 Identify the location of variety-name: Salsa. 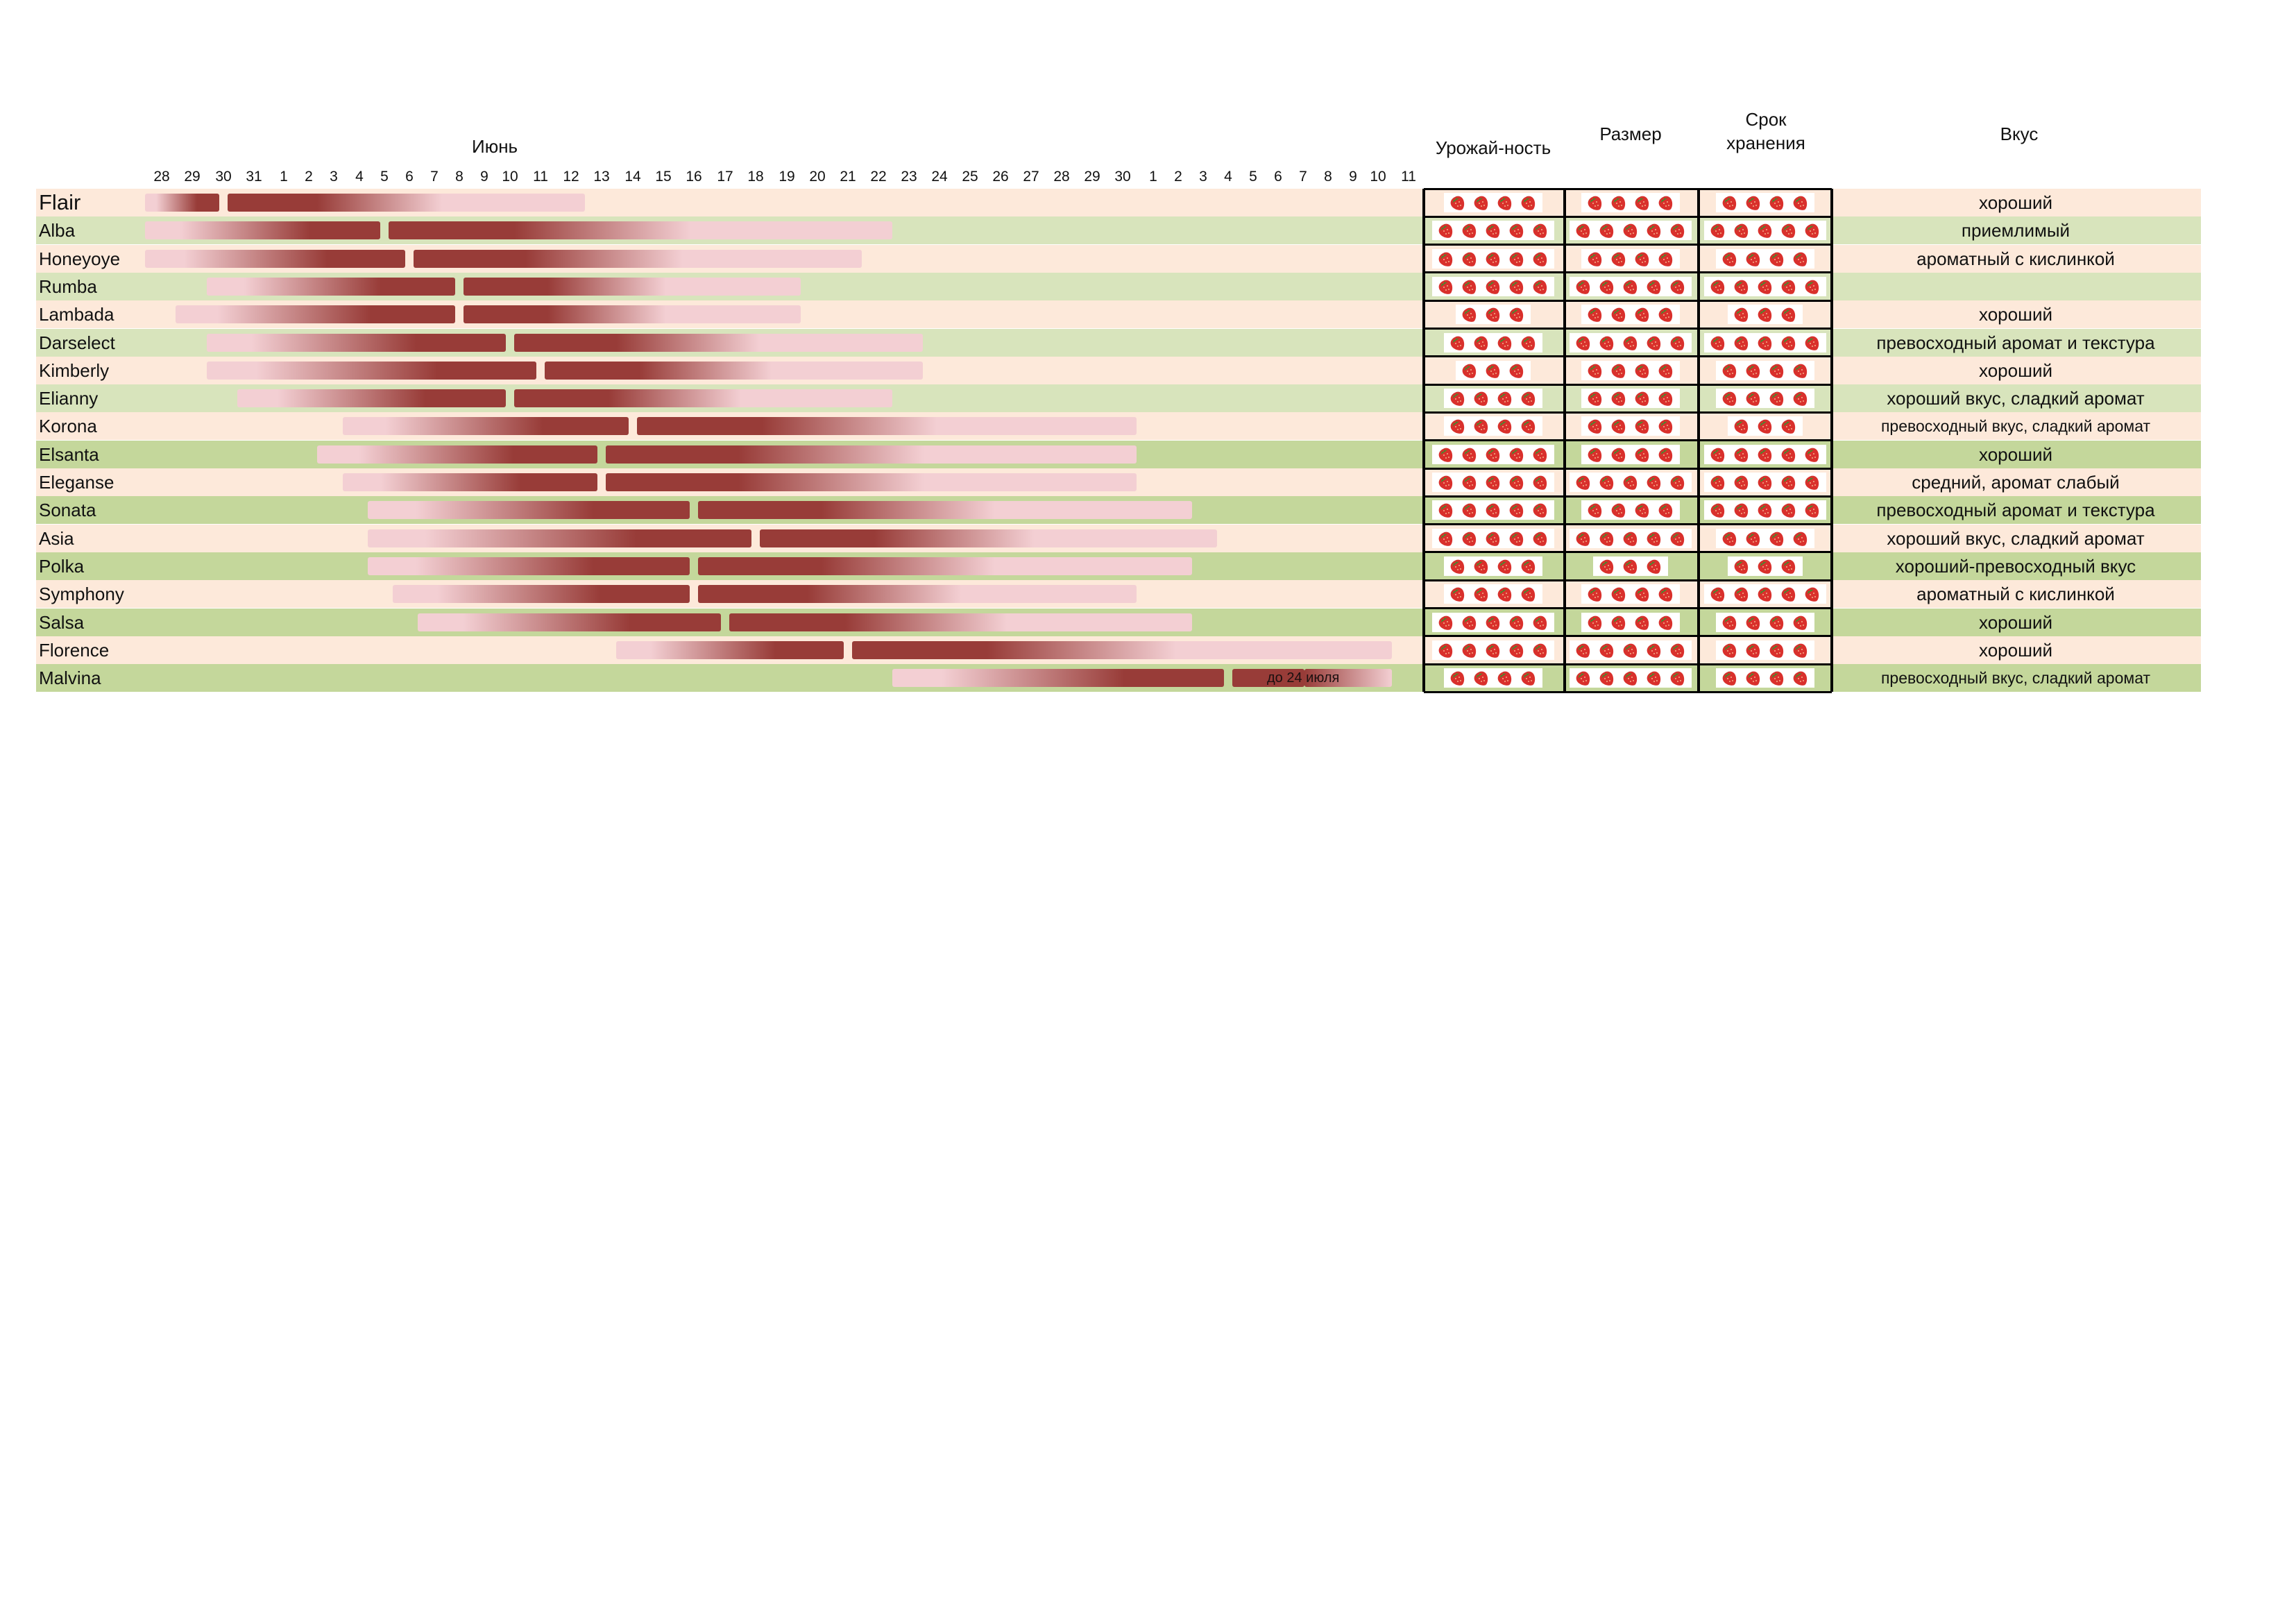
(62, 622).